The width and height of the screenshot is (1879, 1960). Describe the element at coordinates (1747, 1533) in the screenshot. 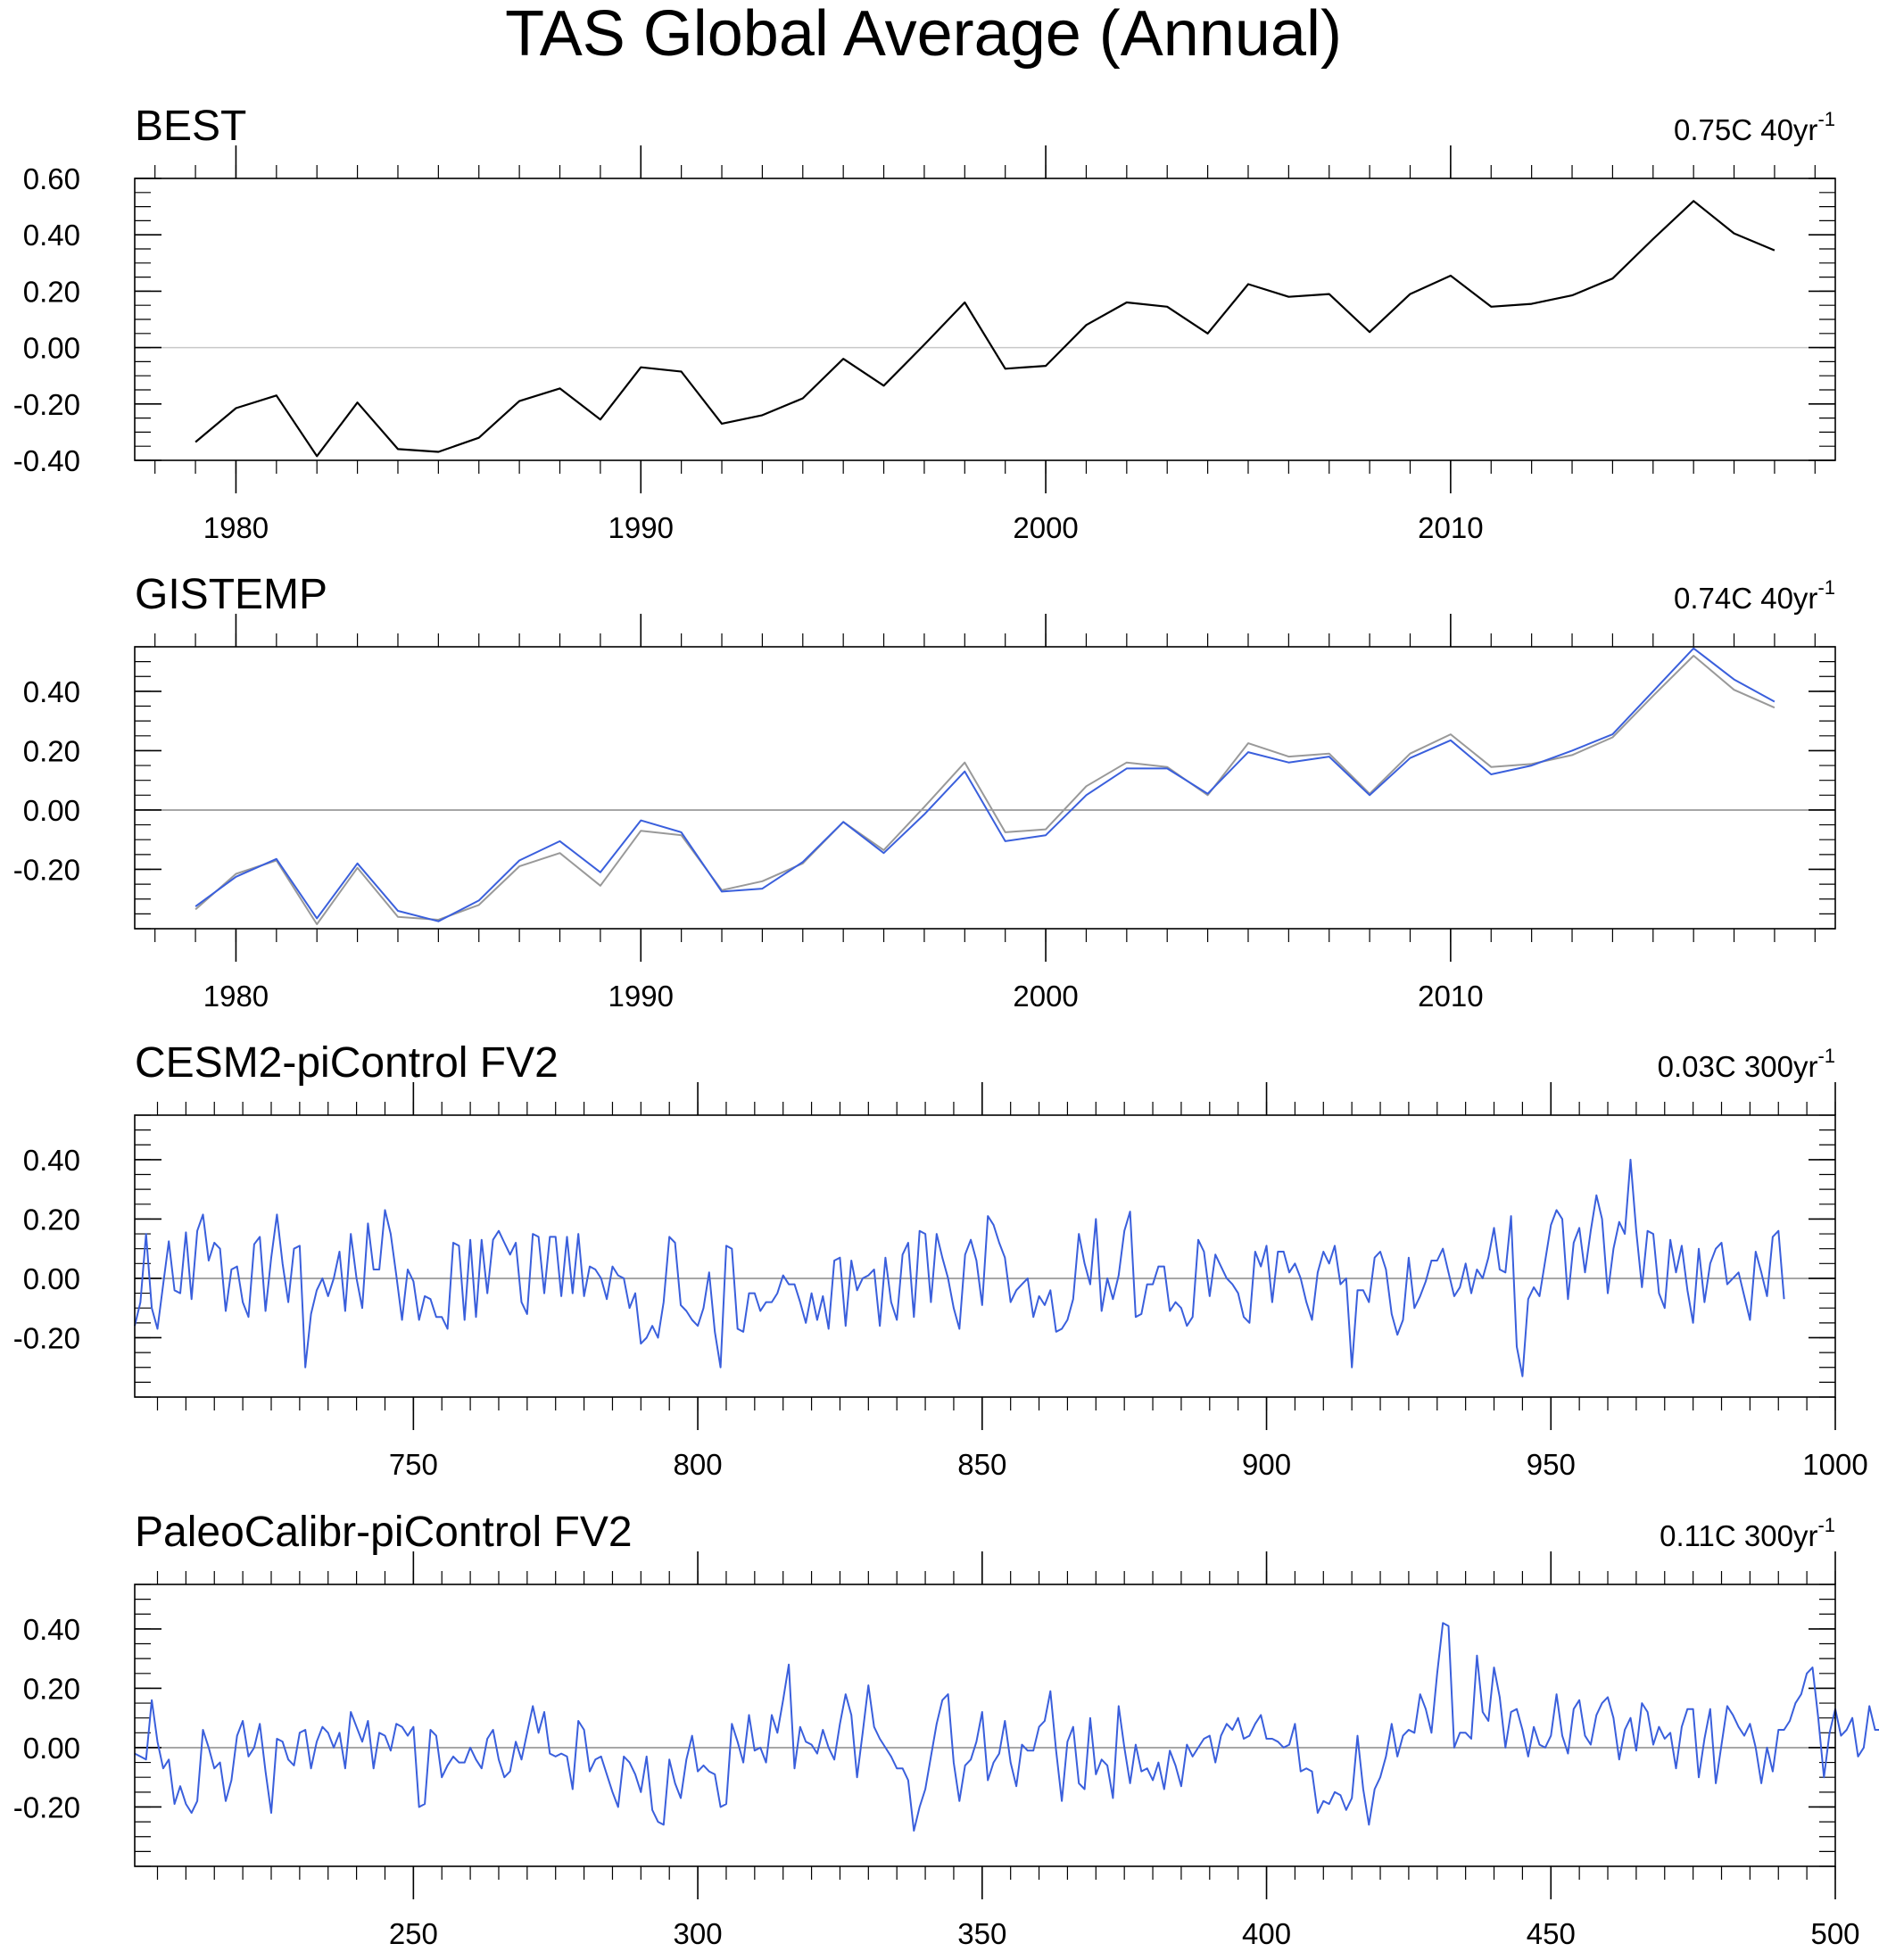

I see `trend-label: 0.11C 300yr-1` at that location.